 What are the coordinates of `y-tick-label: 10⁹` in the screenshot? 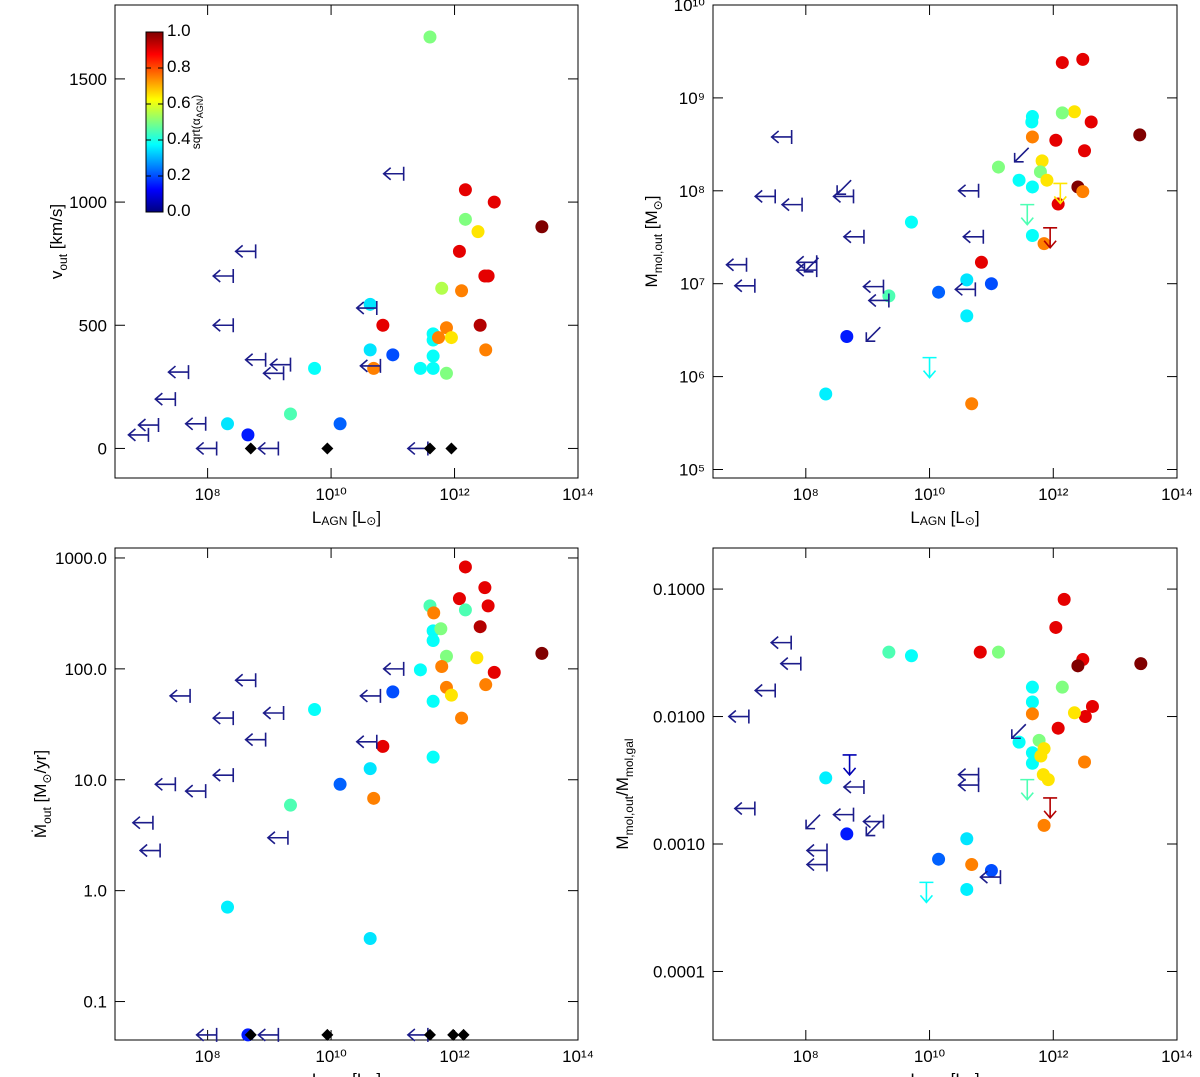 It's located at (692, 98).